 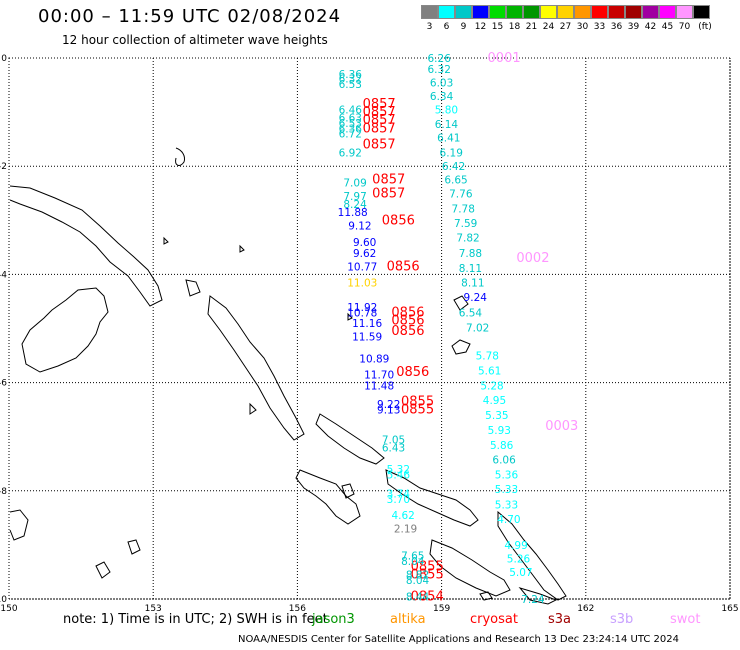 I want to click on wave-height-value: 5.93, so click(x=499, y=431).